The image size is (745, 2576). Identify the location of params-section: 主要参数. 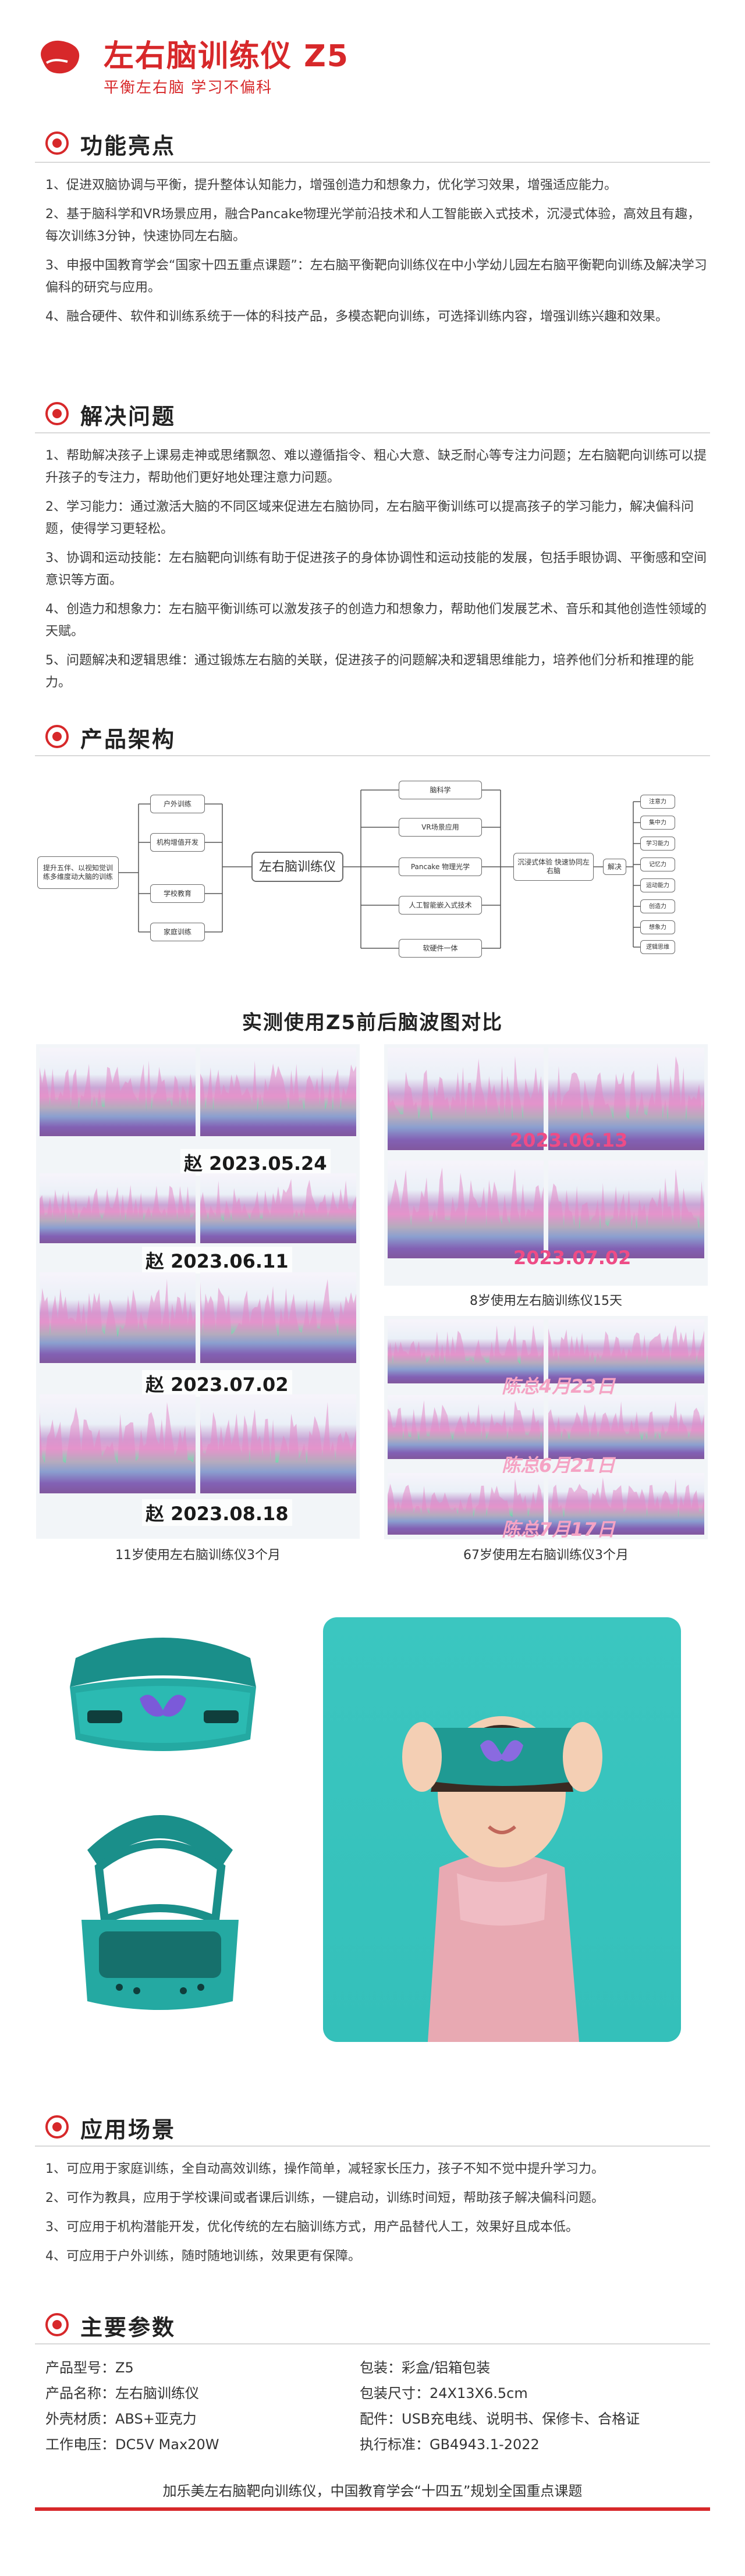
(372, 2324).